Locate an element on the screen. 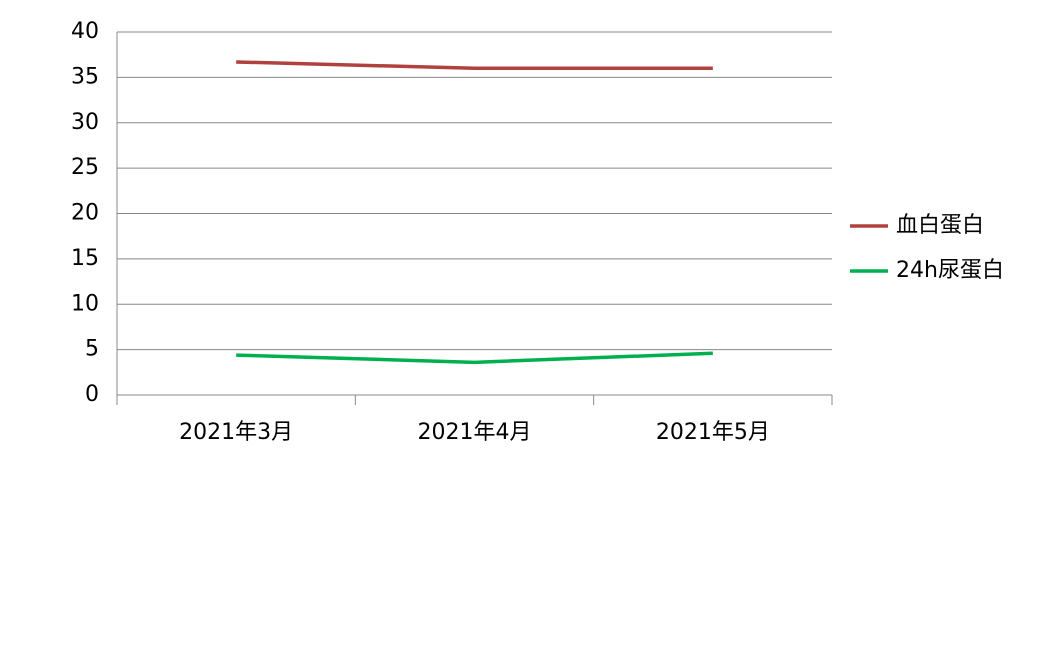 This screenshot has height=647, width=1054. y-tick-label: 15 is located at coordinates (85, 258).